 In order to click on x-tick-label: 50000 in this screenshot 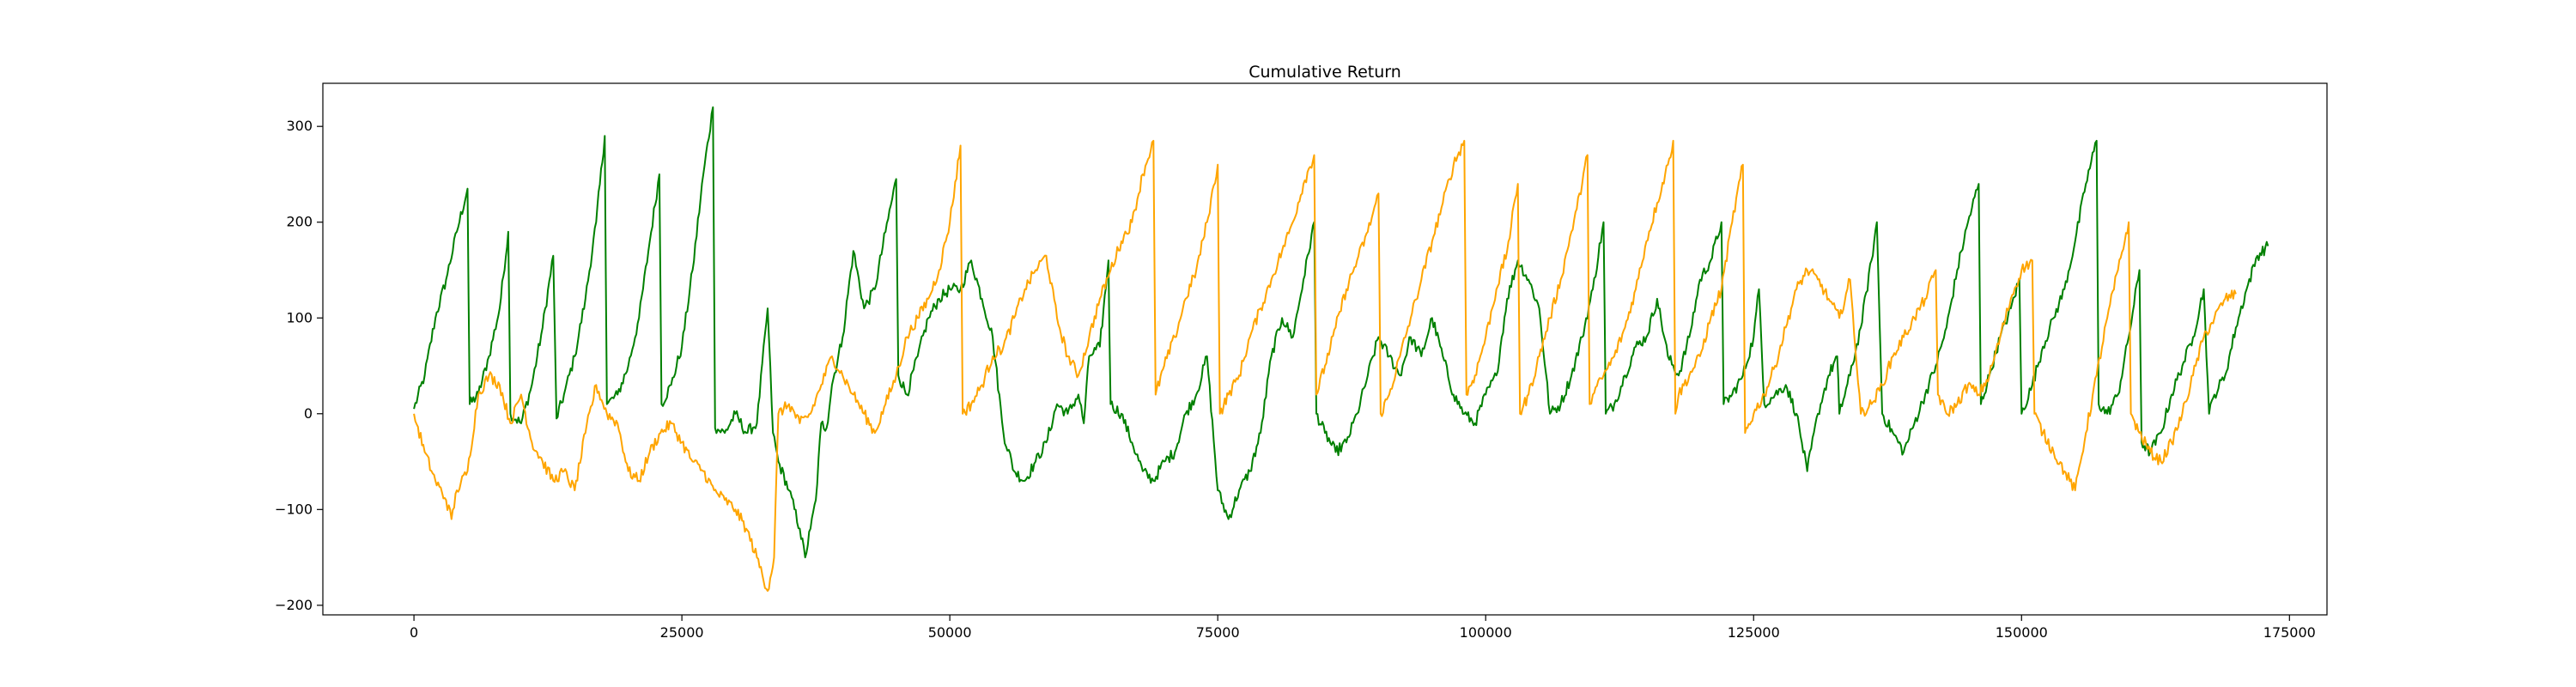, I will do `click(950, 632)`.